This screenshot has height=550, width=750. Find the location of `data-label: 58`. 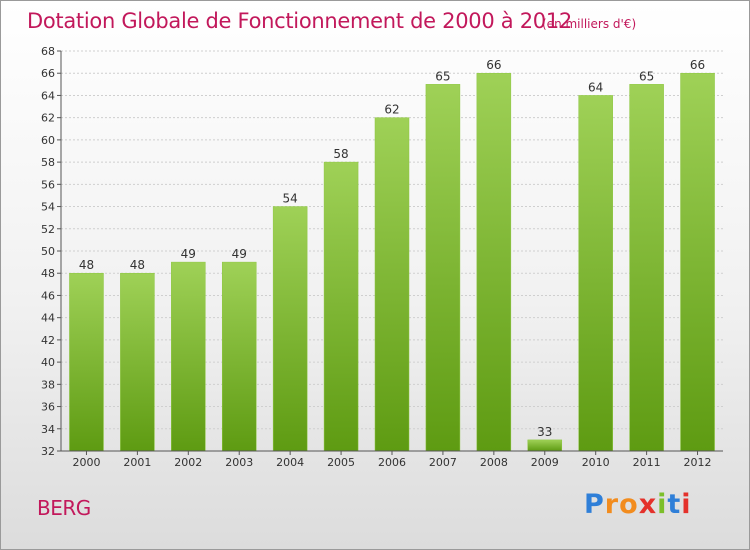

data-label: 58 is located at coordinates (340, 154).